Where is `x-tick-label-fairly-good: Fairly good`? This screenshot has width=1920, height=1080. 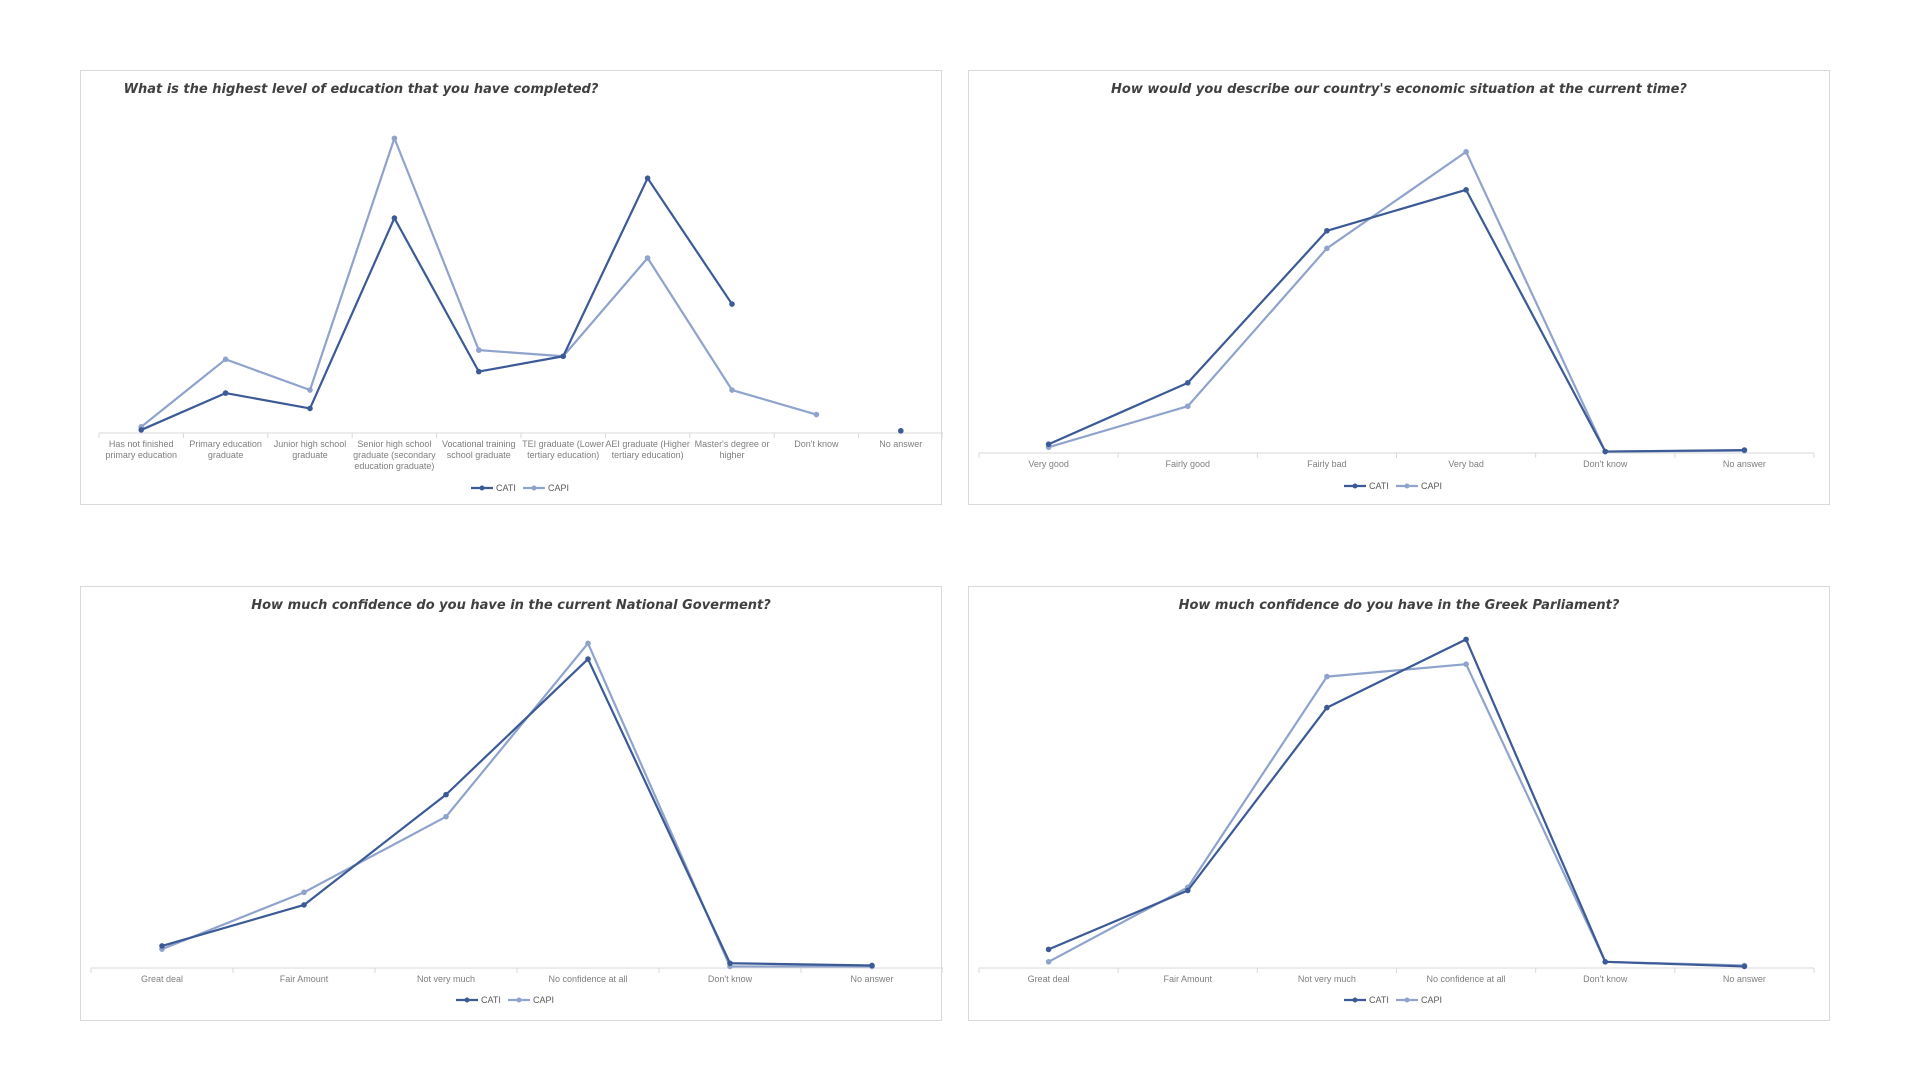 x-tick-label-fairly-good: Fairly good is located at coordinates (1187, 464).